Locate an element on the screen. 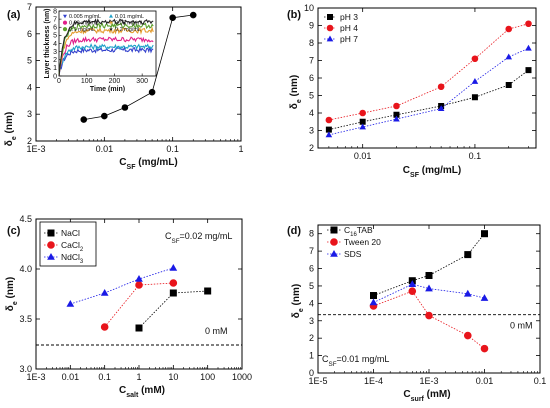  b-ytick-label: 10 is located at coordinates (309, 8).